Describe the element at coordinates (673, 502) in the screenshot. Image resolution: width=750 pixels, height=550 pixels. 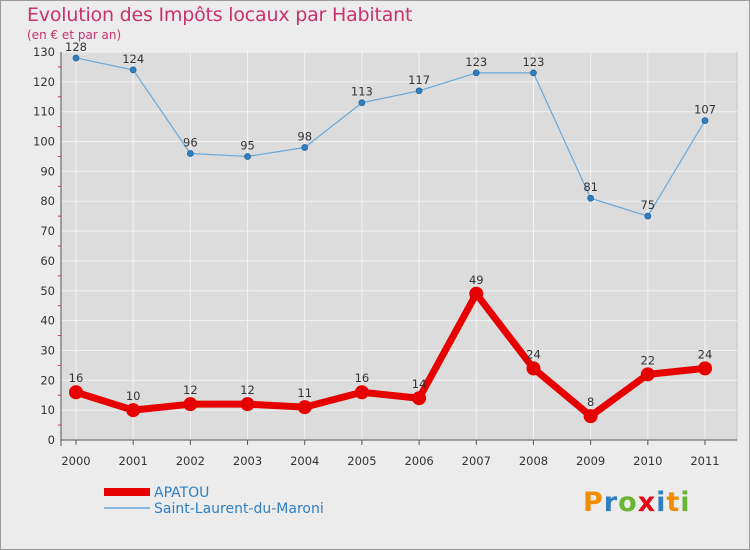
I see `logo-letter: t` at that location.